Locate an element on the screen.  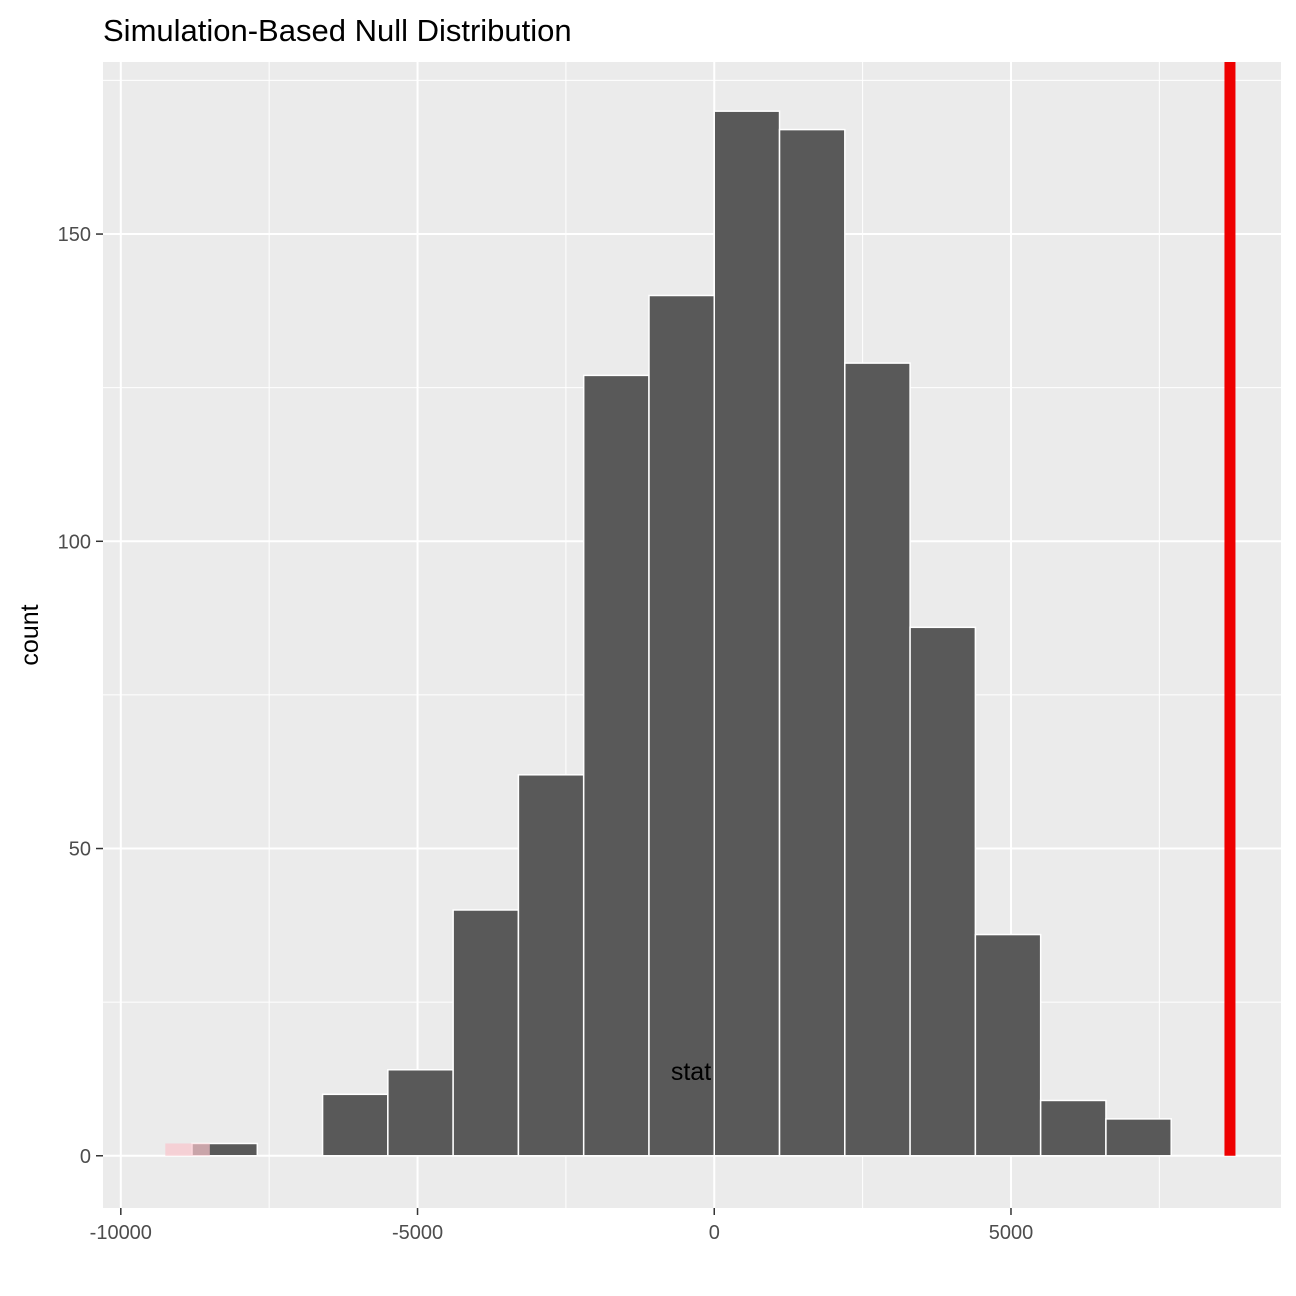
y-axis-title: count is located at coordinates (30, 634).